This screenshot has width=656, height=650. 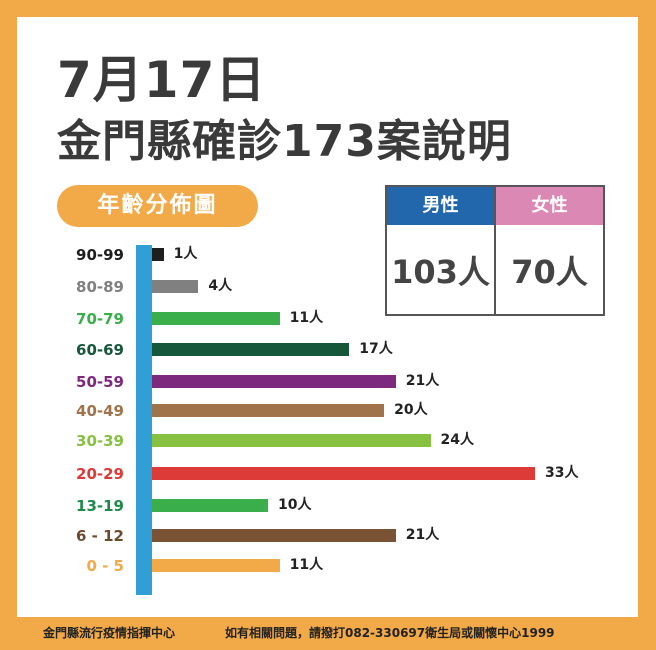 I want to click on female-count: 70人, so click(x=549, y=271).